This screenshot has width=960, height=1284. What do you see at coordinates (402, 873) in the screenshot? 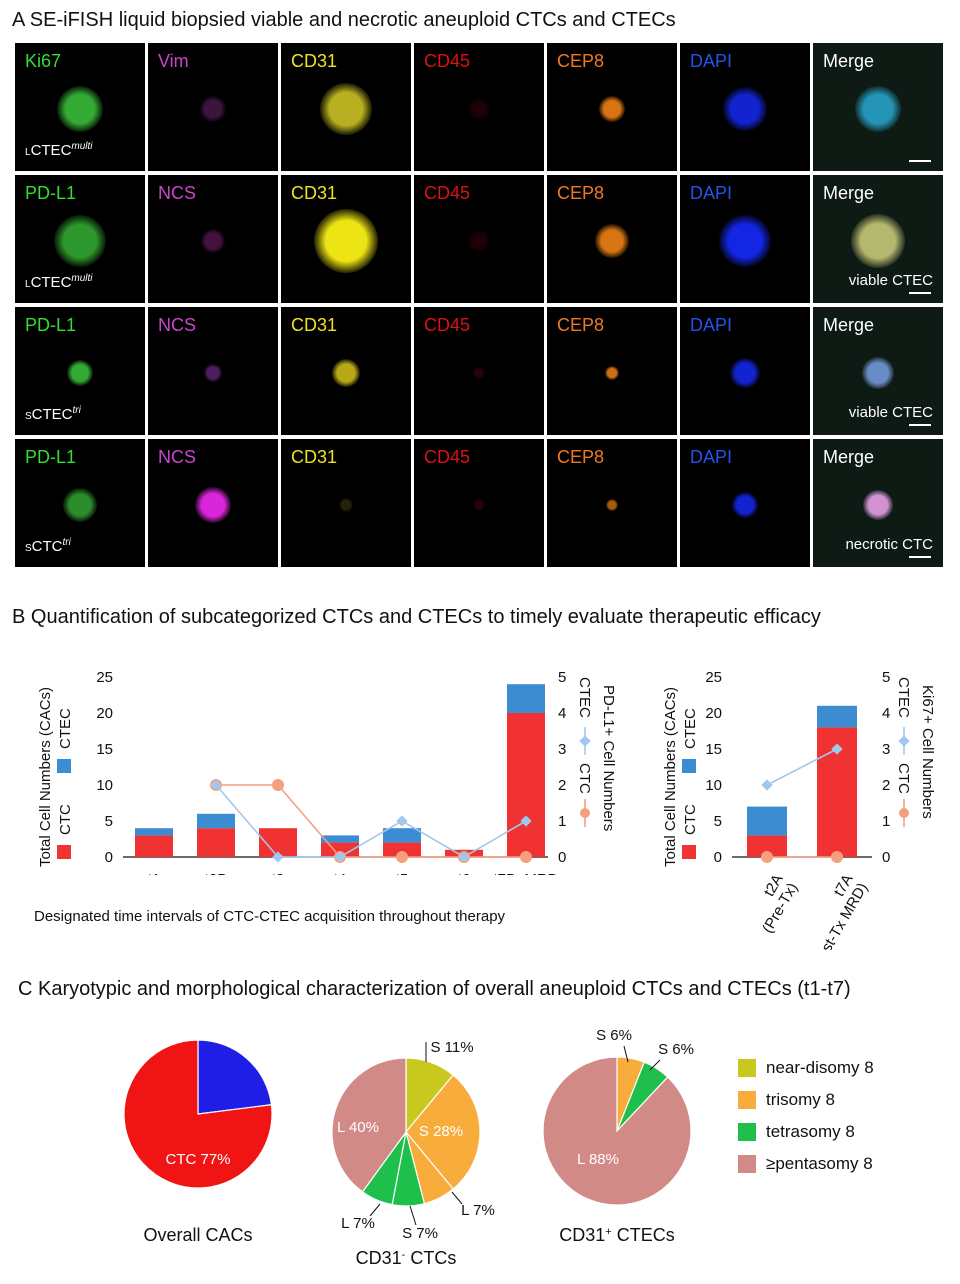
I see `x-tick-label: t5` at bounding box center [402, 873].